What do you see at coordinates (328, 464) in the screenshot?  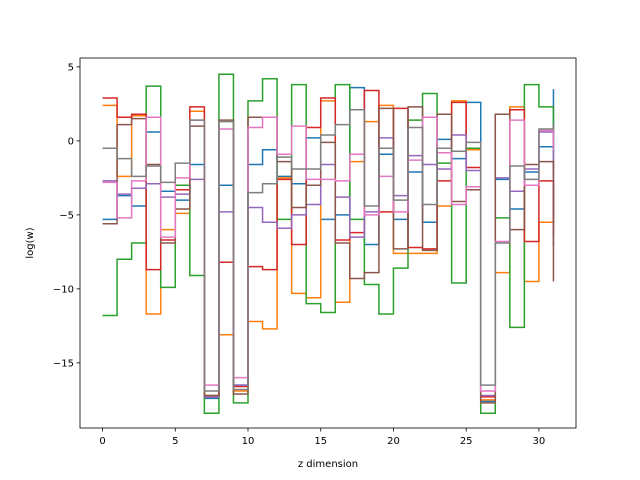 I see `x-axis-label: z dimension` at bounding box center [328, 464].